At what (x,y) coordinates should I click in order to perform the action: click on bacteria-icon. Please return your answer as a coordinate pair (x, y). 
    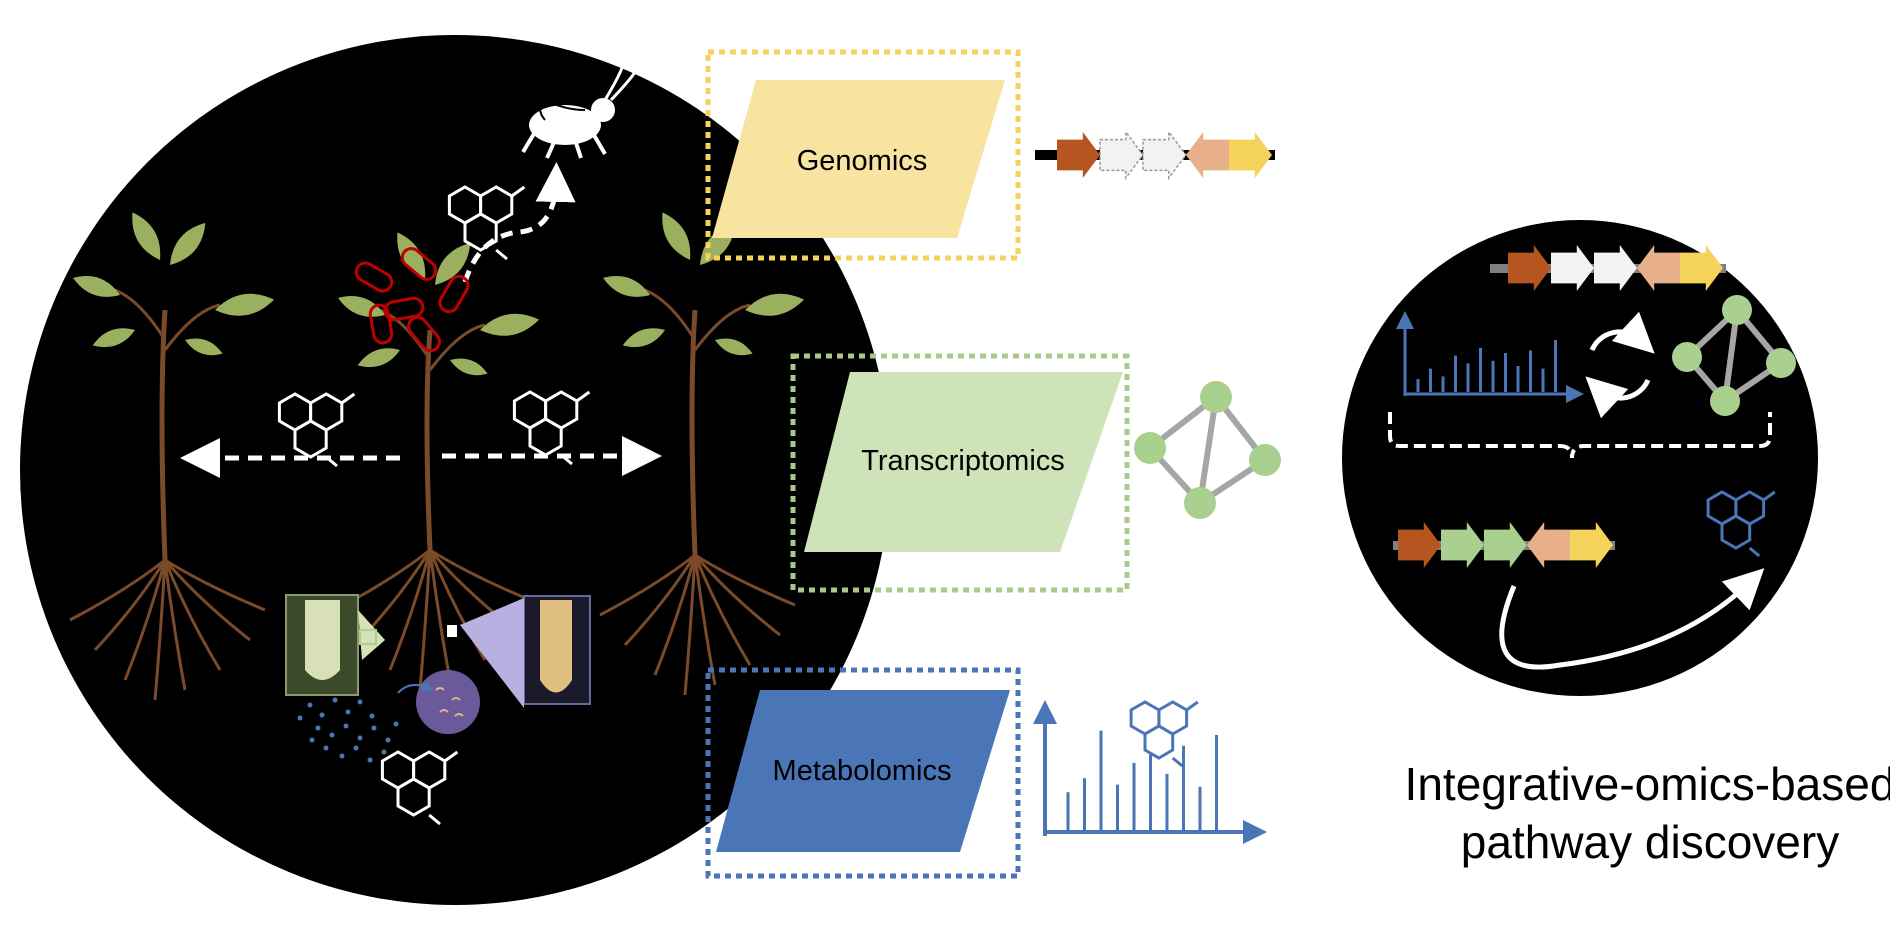
    Looking at the image, I should click on (412, 300).